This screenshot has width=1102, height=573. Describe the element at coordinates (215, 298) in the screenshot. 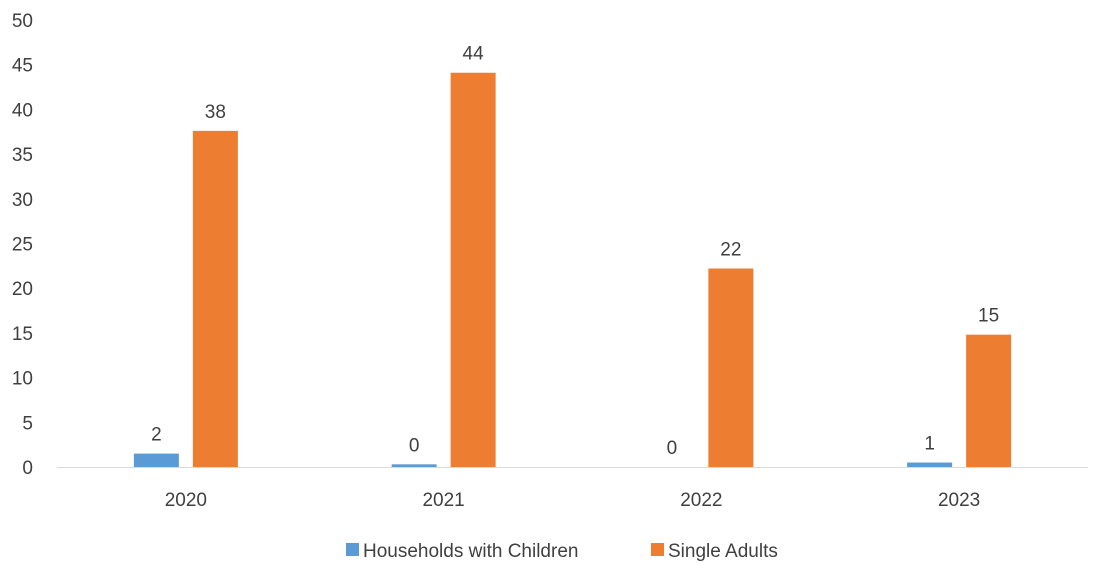

I see `bar-single-adults-2020` at that location.